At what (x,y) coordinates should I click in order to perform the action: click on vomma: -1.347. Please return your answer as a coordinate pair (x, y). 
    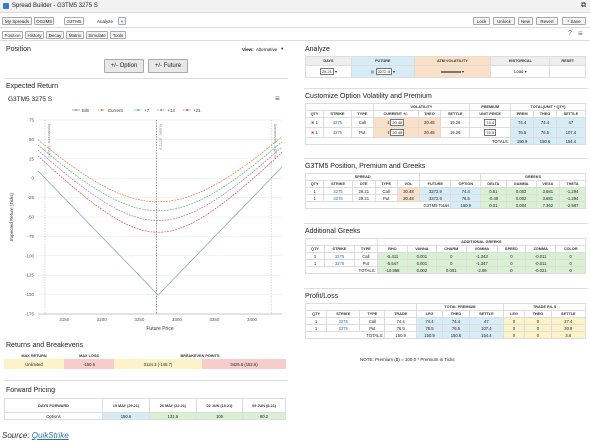
    Looking at the image, I should click on (481, 263).